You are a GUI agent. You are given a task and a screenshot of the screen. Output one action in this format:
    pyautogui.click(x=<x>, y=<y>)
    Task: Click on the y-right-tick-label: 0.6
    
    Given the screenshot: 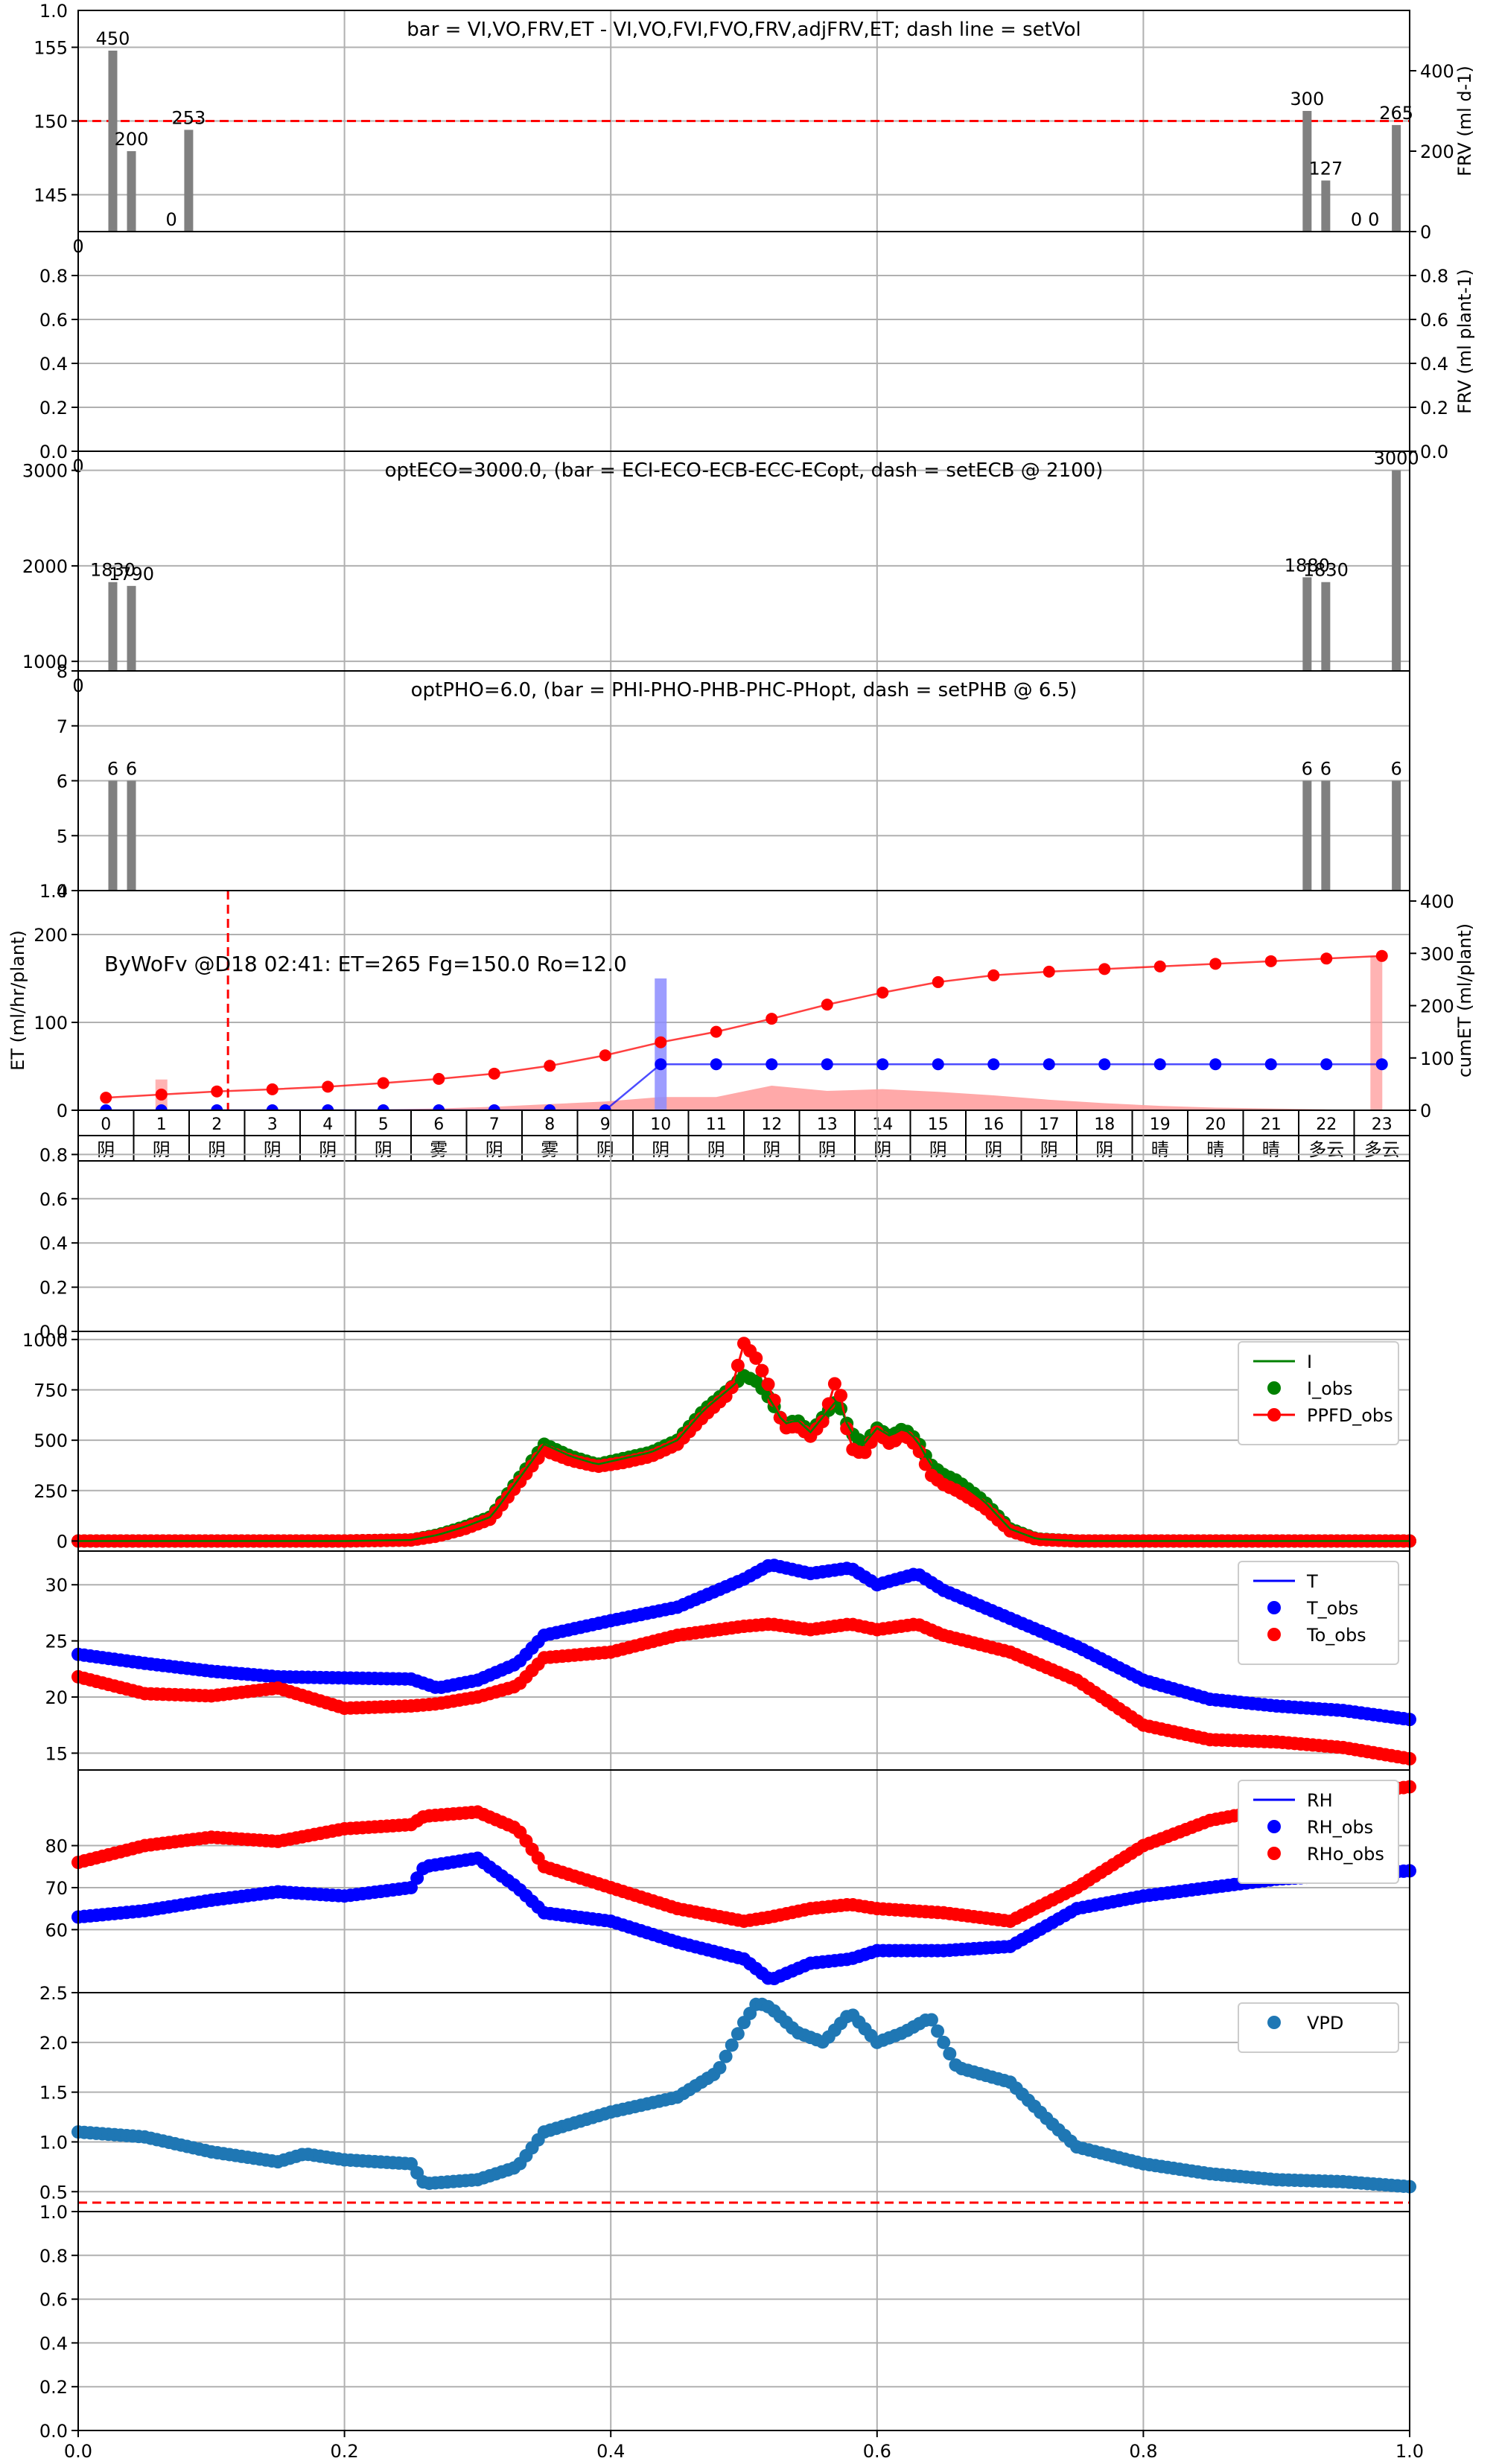 What is the action you would take?
    pyautogui.click(x=1434, y=320)
    